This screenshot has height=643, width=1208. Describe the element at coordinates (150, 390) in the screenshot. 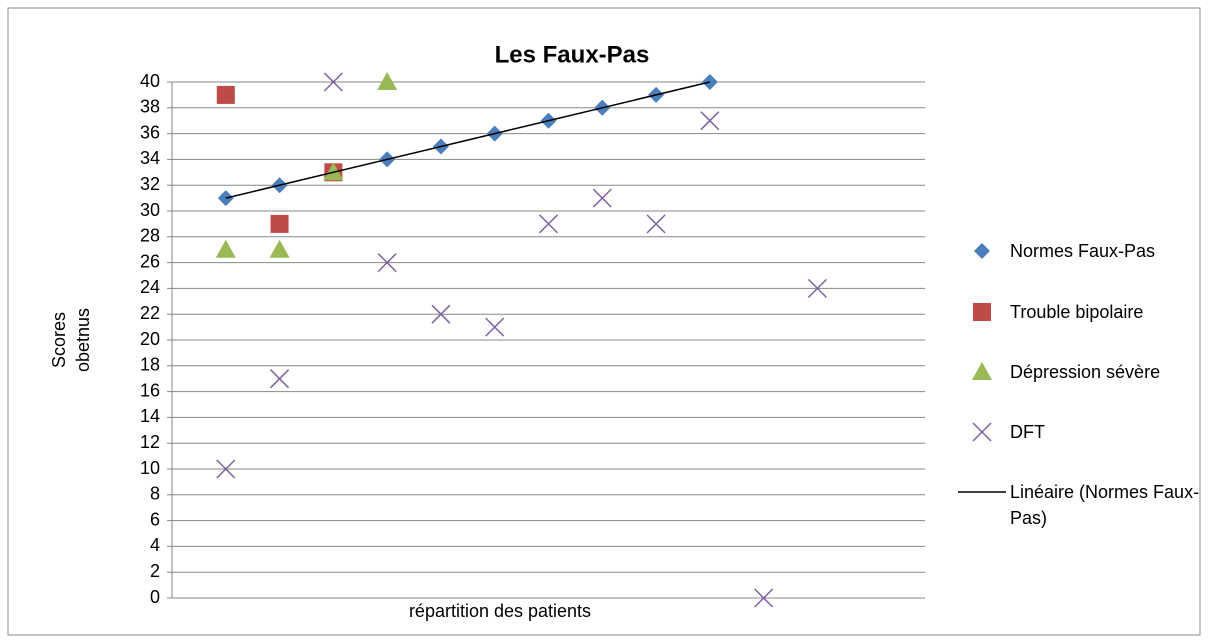

I see `y-tick-label: 16` at that location.